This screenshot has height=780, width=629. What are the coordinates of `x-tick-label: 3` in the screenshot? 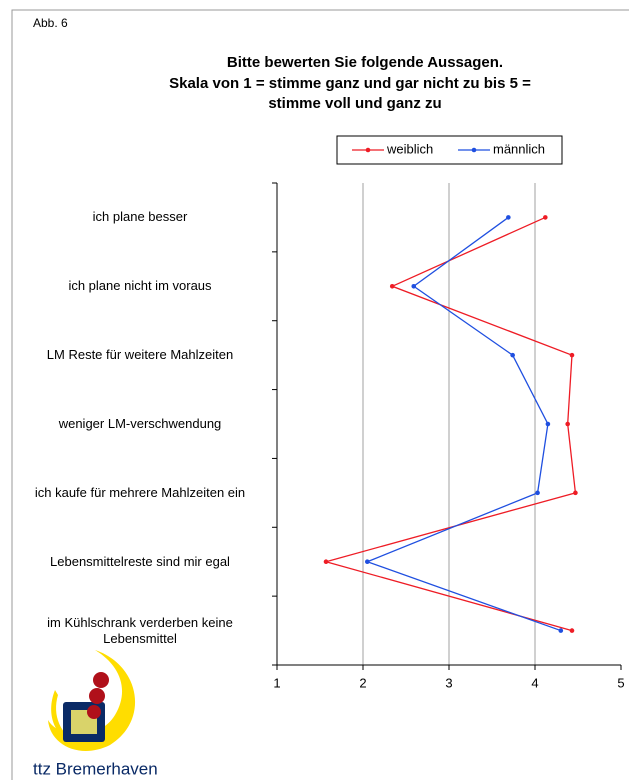 It's located at (448, 682).